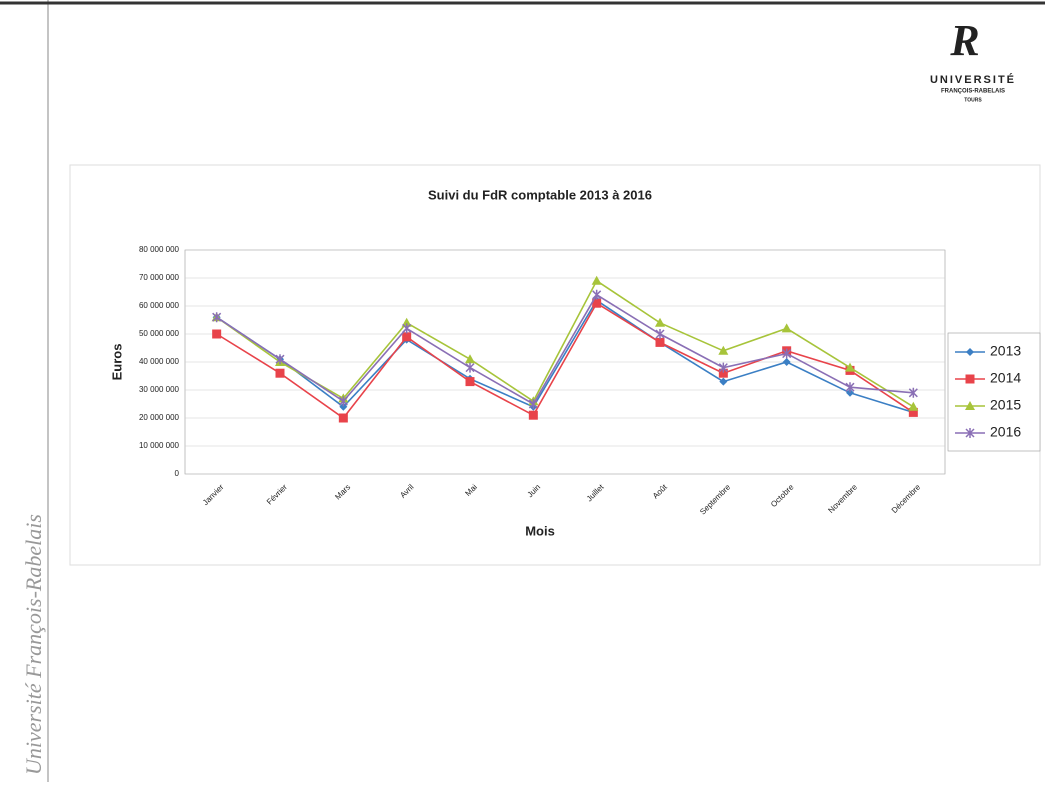 The image size is (1045, 787). Describe the element at coordinates (1005, 405) in the screenshot. I see `legend-label: 2015` at that location.